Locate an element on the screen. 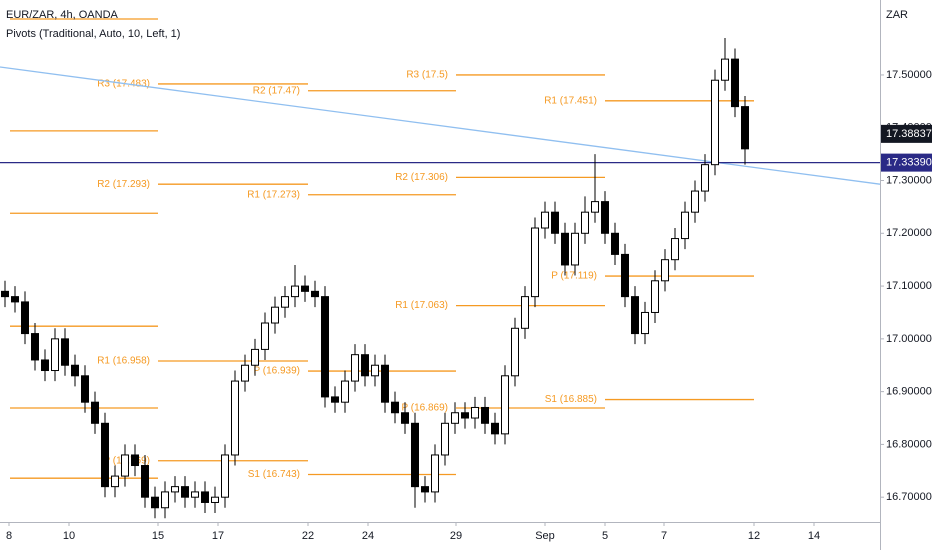 The image size is (932, 555). pivot-label: P (16.939) is located at coordinates (276, 371).